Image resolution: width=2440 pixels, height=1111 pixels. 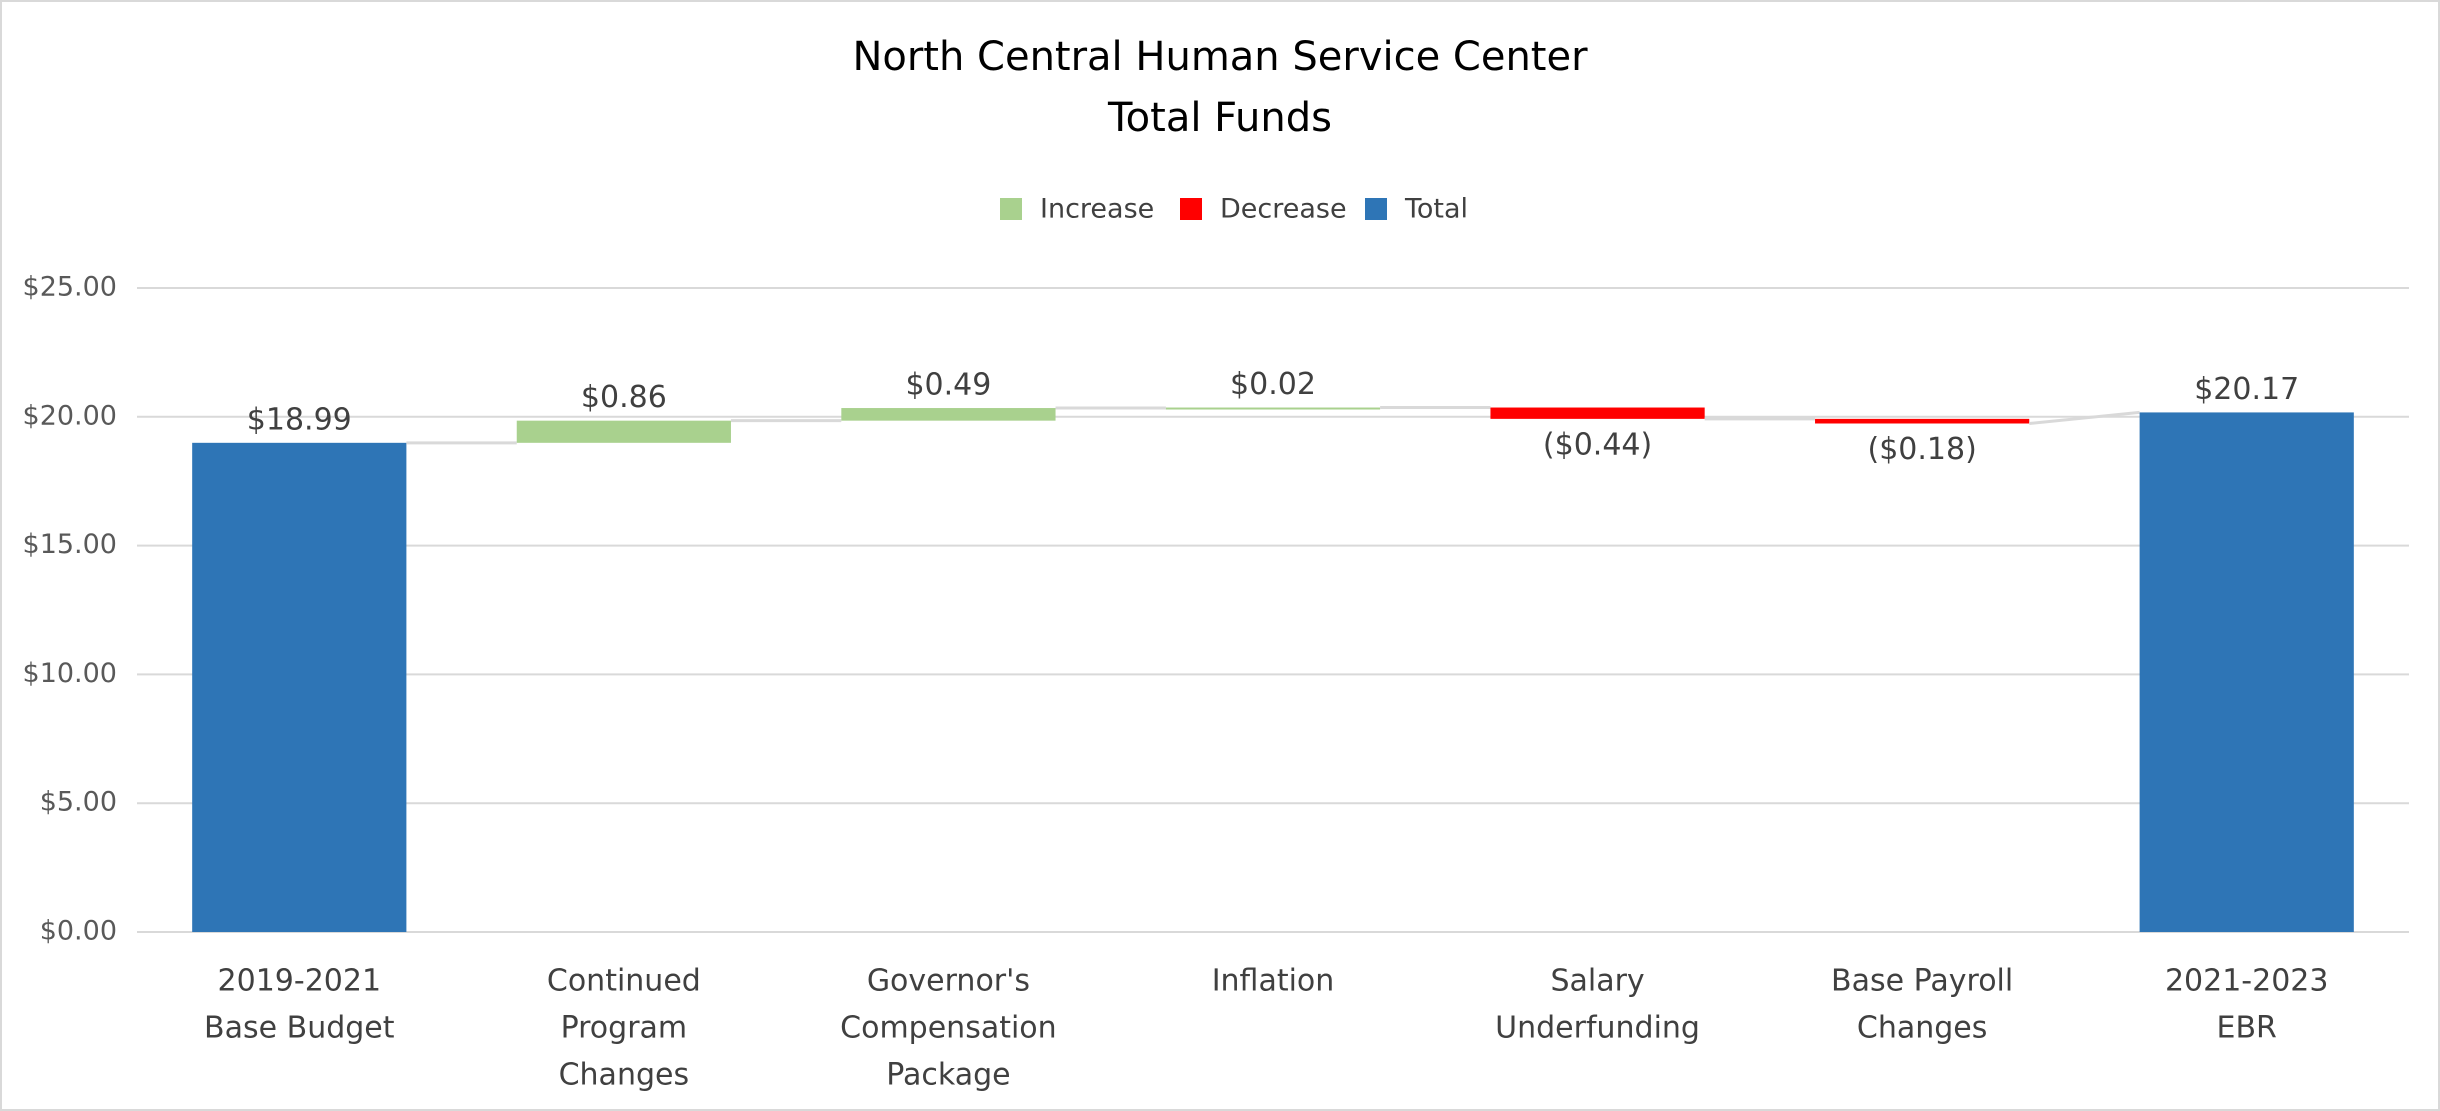 I want to click on y-tick-label: $0.00, so click(x=78, y=931).